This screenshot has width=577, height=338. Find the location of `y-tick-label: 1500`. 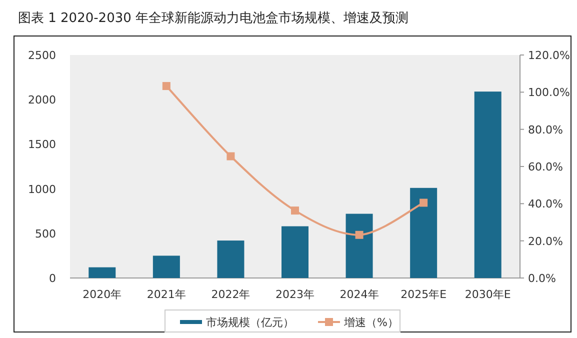

y-tick-label: 1500 is located at coordinates (42, 145).